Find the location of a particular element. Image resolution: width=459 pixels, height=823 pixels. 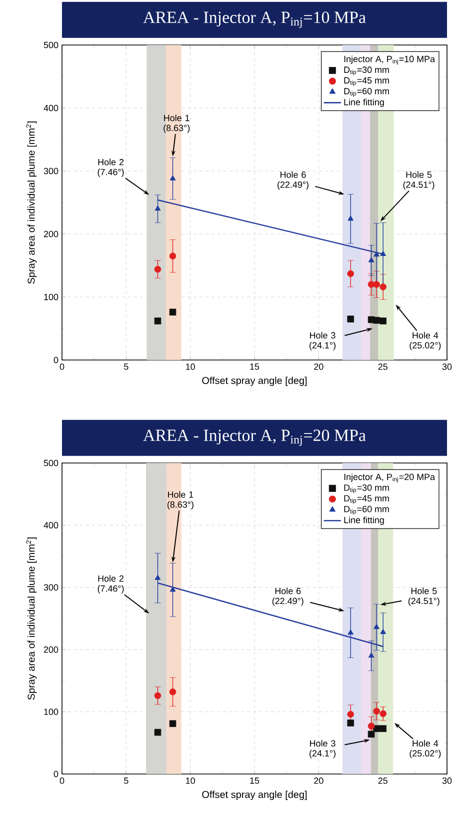

chart-title: AREA - Injector A, P$_{inj}$=20 MPa is located at coordinates (254, 438).